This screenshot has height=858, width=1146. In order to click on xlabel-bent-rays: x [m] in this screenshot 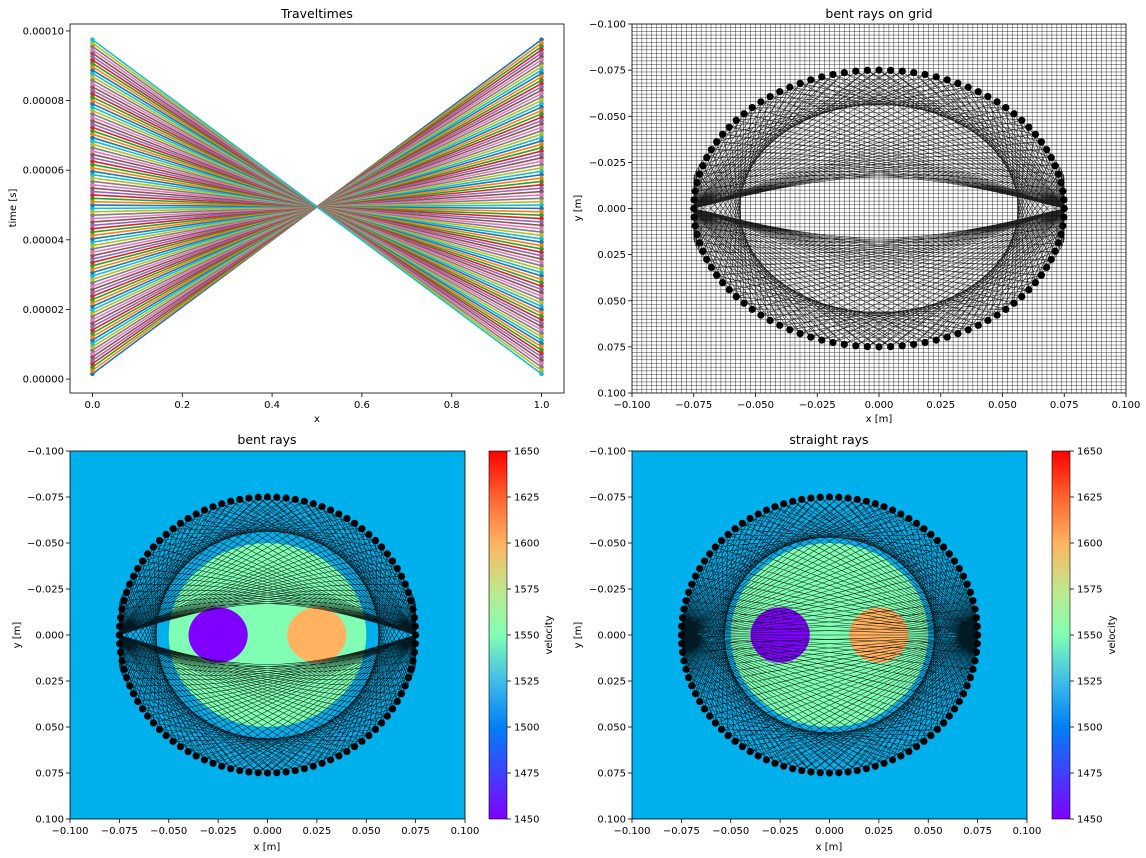, I will do `click(267, 847)`.